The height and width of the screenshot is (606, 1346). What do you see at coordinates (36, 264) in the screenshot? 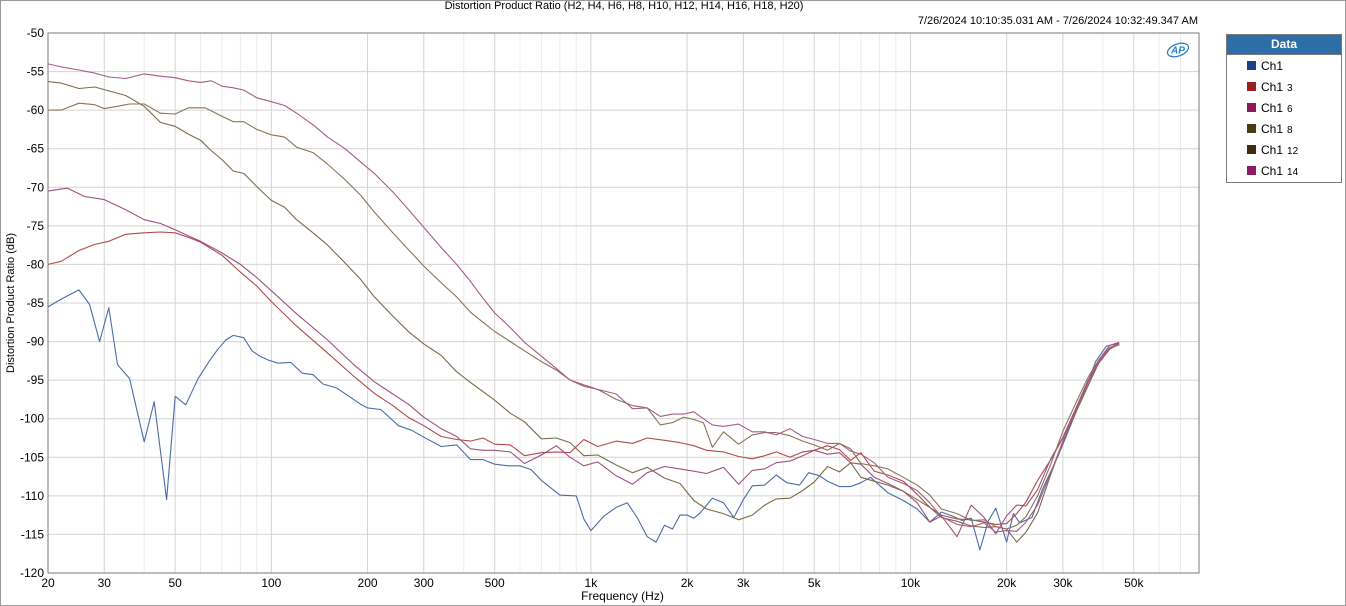
I see `y-tick-label: -80` at bounding box center [36, 264].